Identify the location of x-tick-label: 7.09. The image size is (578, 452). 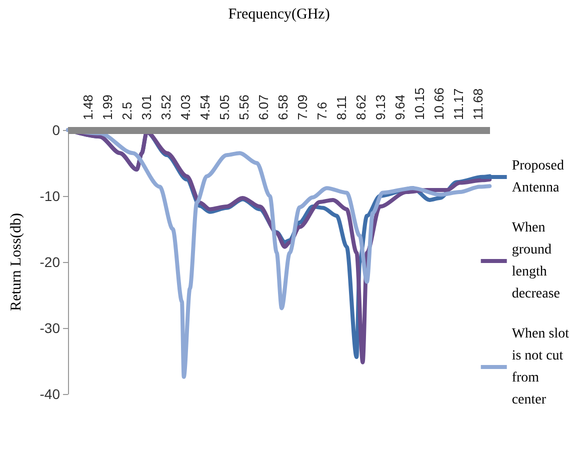
(302, 107).